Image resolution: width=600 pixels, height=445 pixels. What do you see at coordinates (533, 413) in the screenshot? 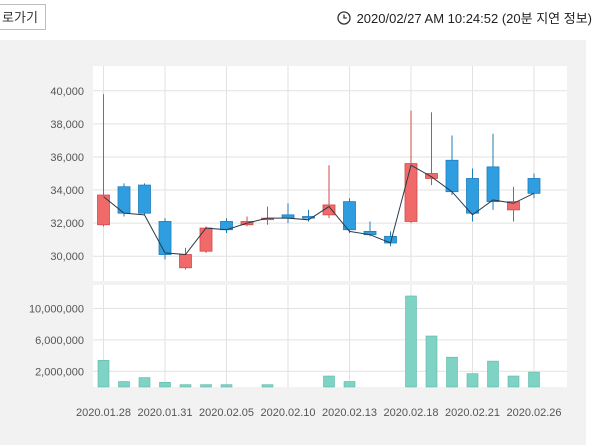
I see `x-tick-label: 2020.02.26` at bounding box center [533, 413].